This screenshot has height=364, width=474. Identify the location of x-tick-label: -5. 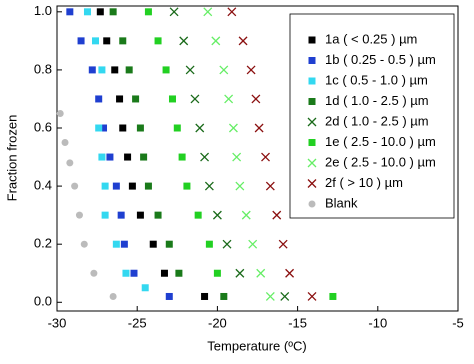
(458, 322).